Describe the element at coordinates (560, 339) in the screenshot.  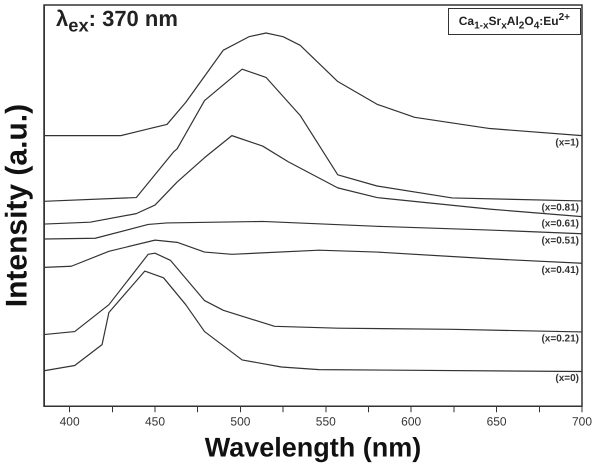
I see `series-label: (x=0.21)` at that location.